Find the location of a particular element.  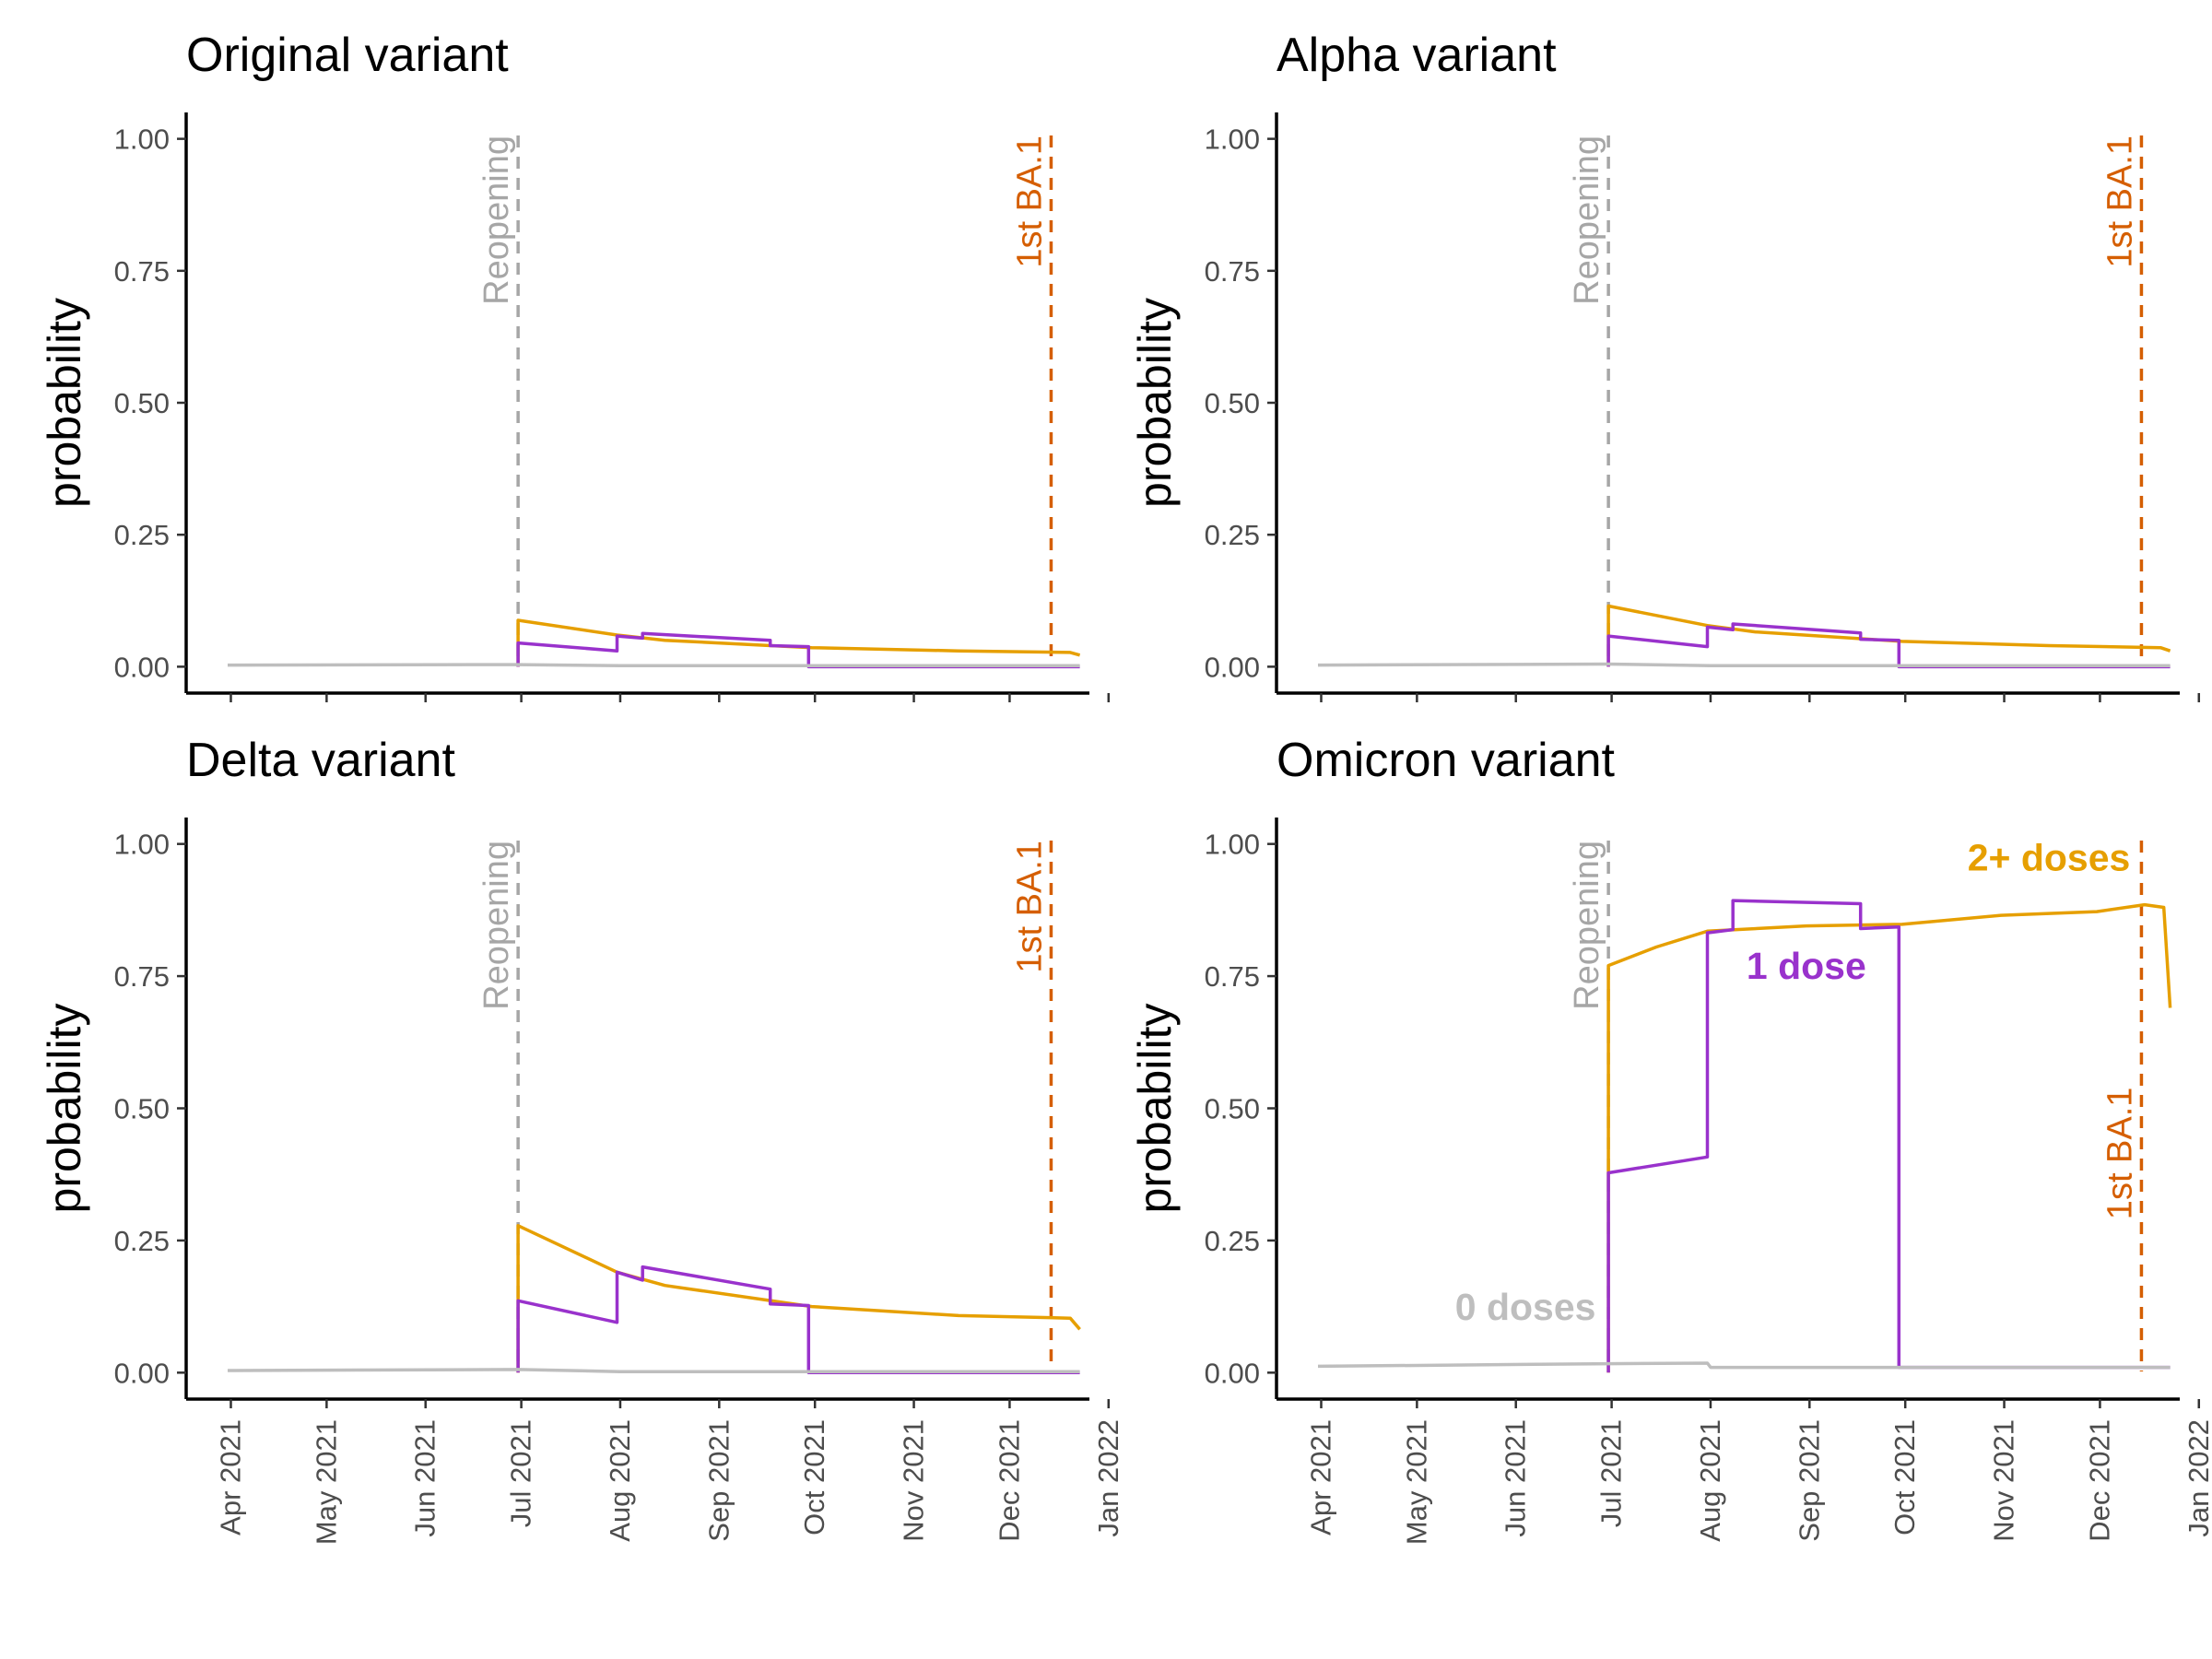

panel-title: Alpha variant is located at coordinates (1417, 55).